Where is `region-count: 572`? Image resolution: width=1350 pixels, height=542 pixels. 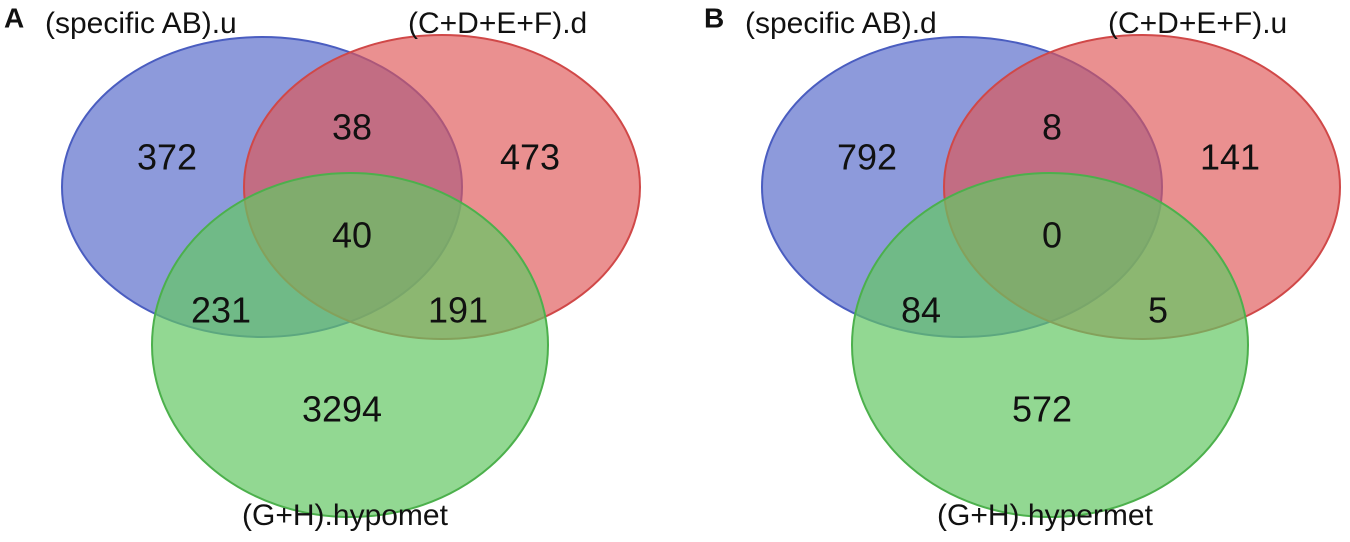
region-count: 572 is located at coordinates (1042, 409).